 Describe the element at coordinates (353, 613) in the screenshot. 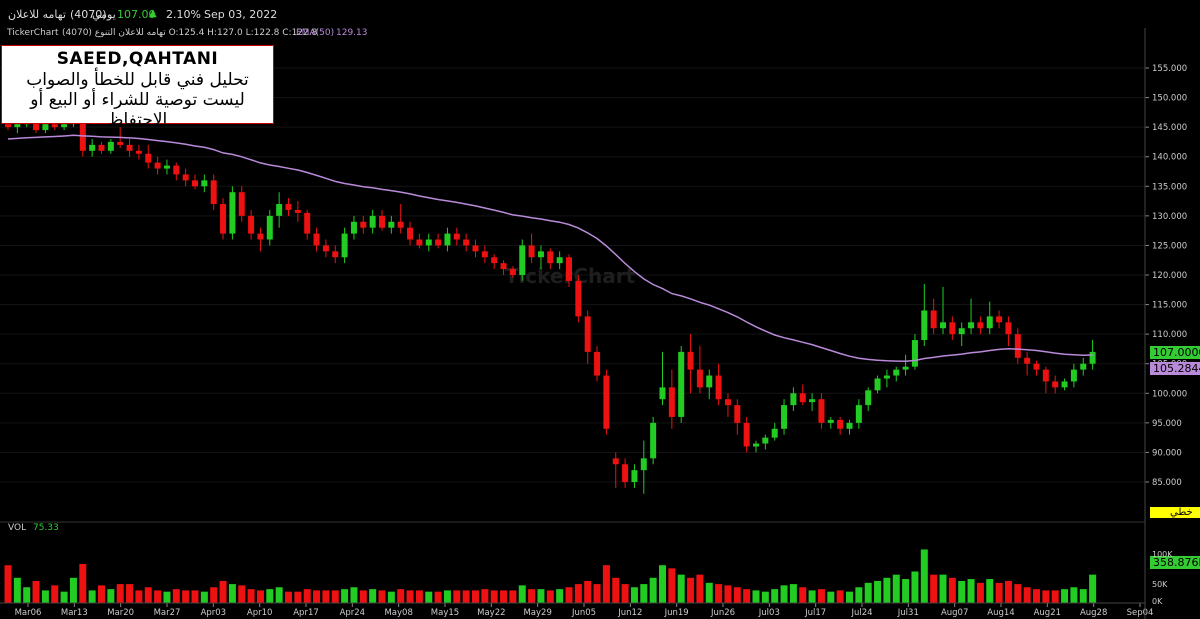

I see `time-tick-label: Apr24` at that location.